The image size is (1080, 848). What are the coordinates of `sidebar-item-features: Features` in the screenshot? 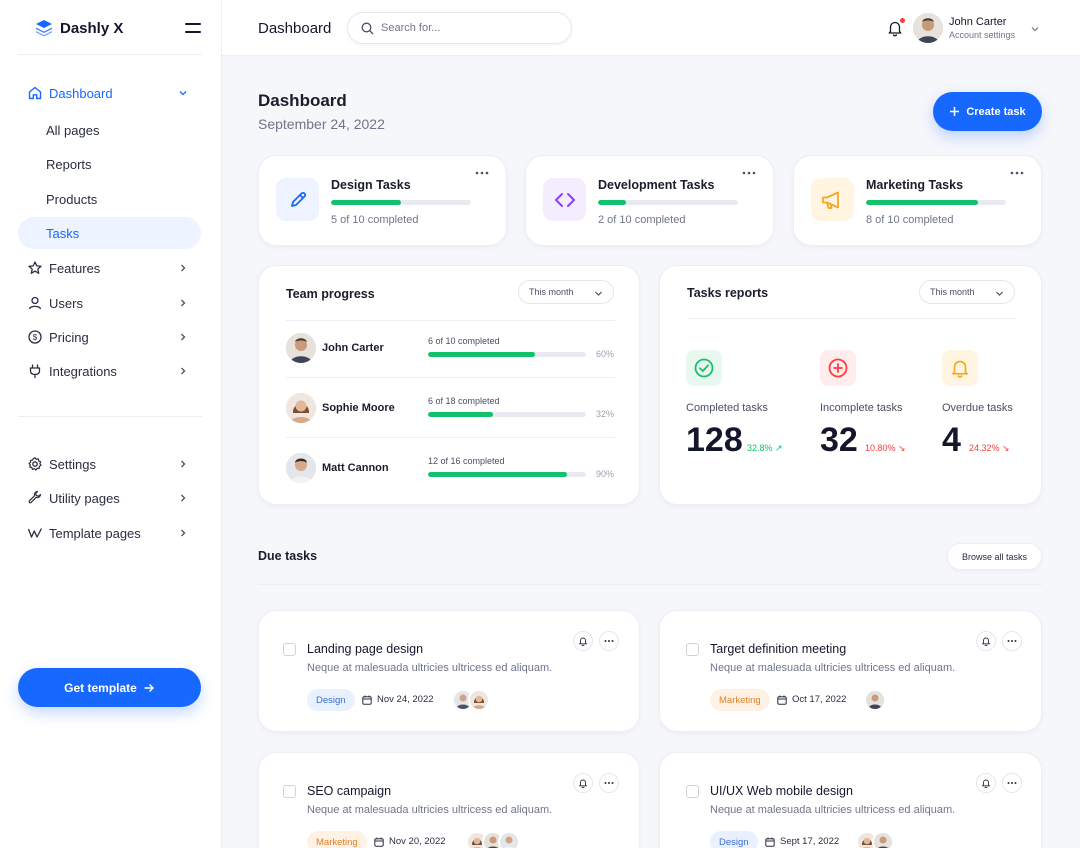 It's located at (109, 268).